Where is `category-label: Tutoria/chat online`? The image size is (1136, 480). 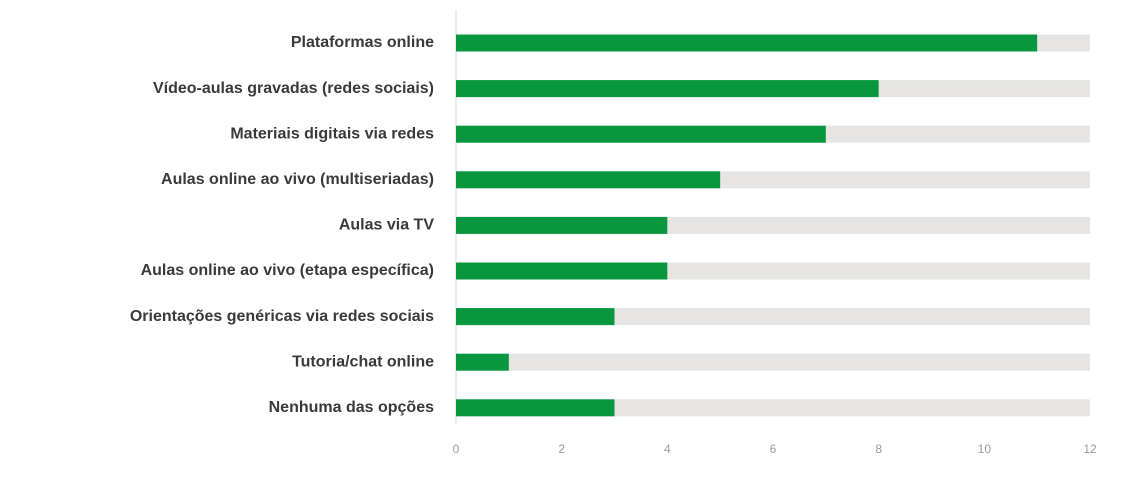 category-label: Tutoria/chat online is located at coordinates (363, 361).